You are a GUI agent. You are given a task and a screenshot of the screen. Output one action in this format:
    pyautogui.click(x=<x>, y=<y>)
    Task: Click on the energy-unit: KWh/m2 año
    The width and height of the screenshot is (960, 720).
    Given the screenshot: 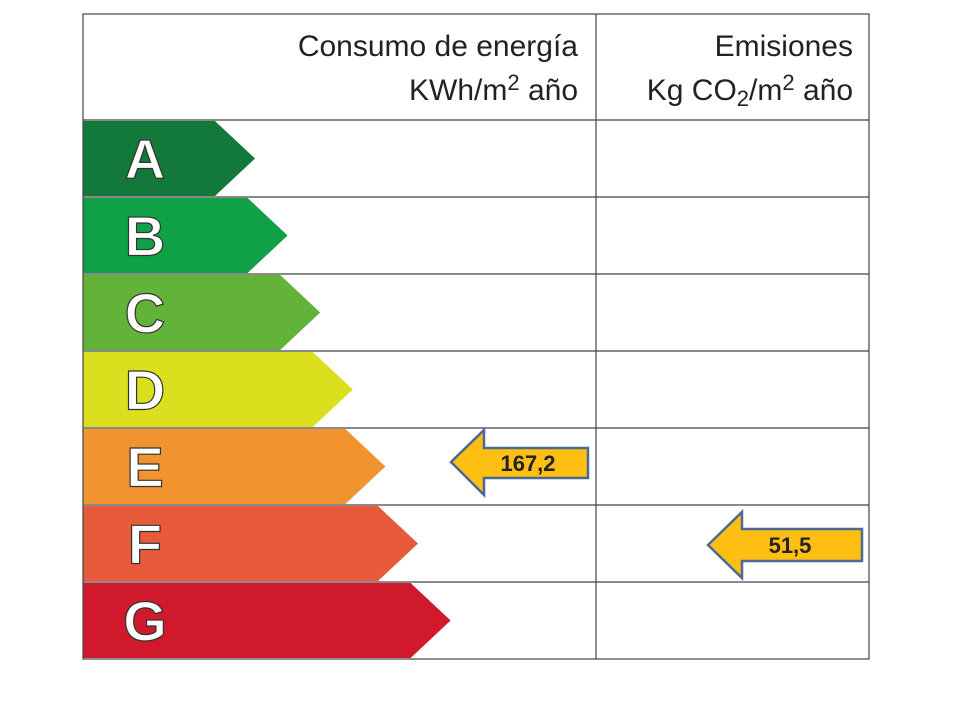 What is the action you would take?
    pyautogui.click(x=493, y=88)
    